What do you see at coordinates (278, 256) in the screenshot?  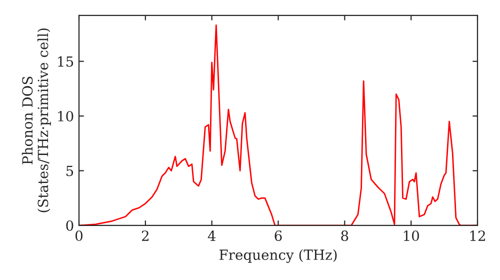 I see `x-axis-title: Frequency (THz)` at bounding box center [278, 256].